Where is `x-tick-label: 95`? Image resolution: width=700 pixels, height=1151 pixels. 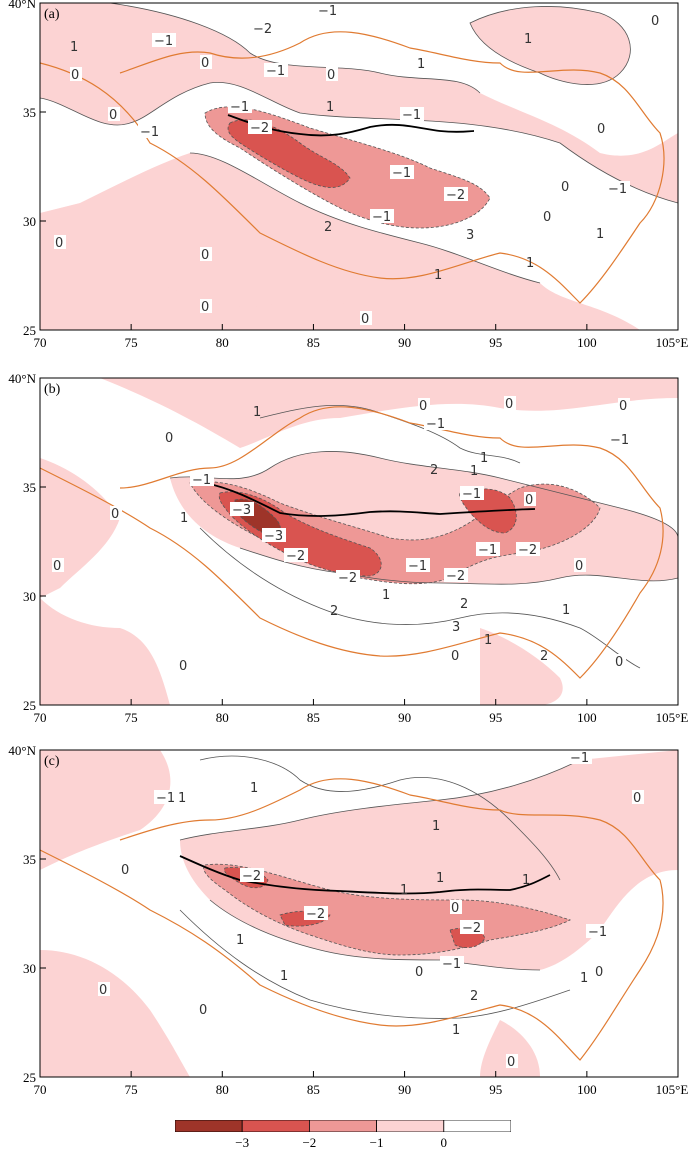 x-tick-label: 95 is located at coordinates (496, 1089).